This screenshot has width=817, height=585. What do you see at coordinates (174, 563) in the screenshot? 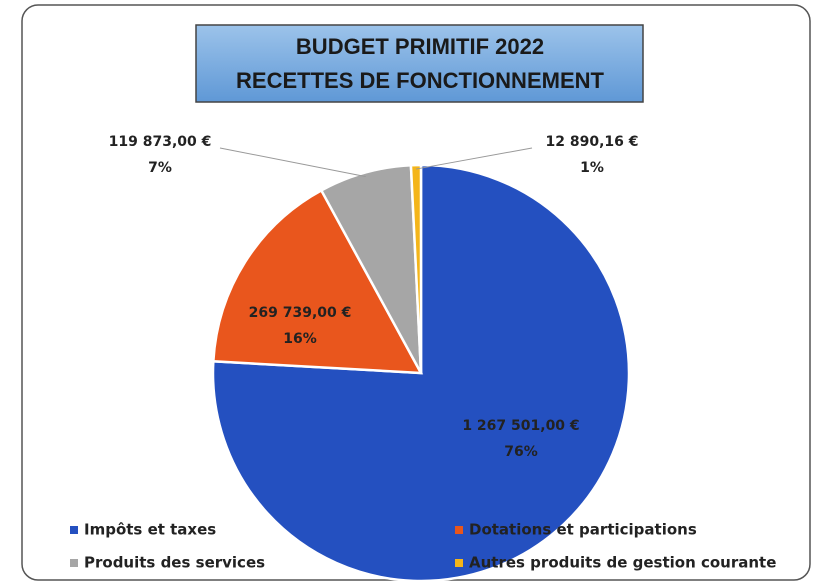
I see `legend-label: Produits des services` at bounding box center [174, 563].